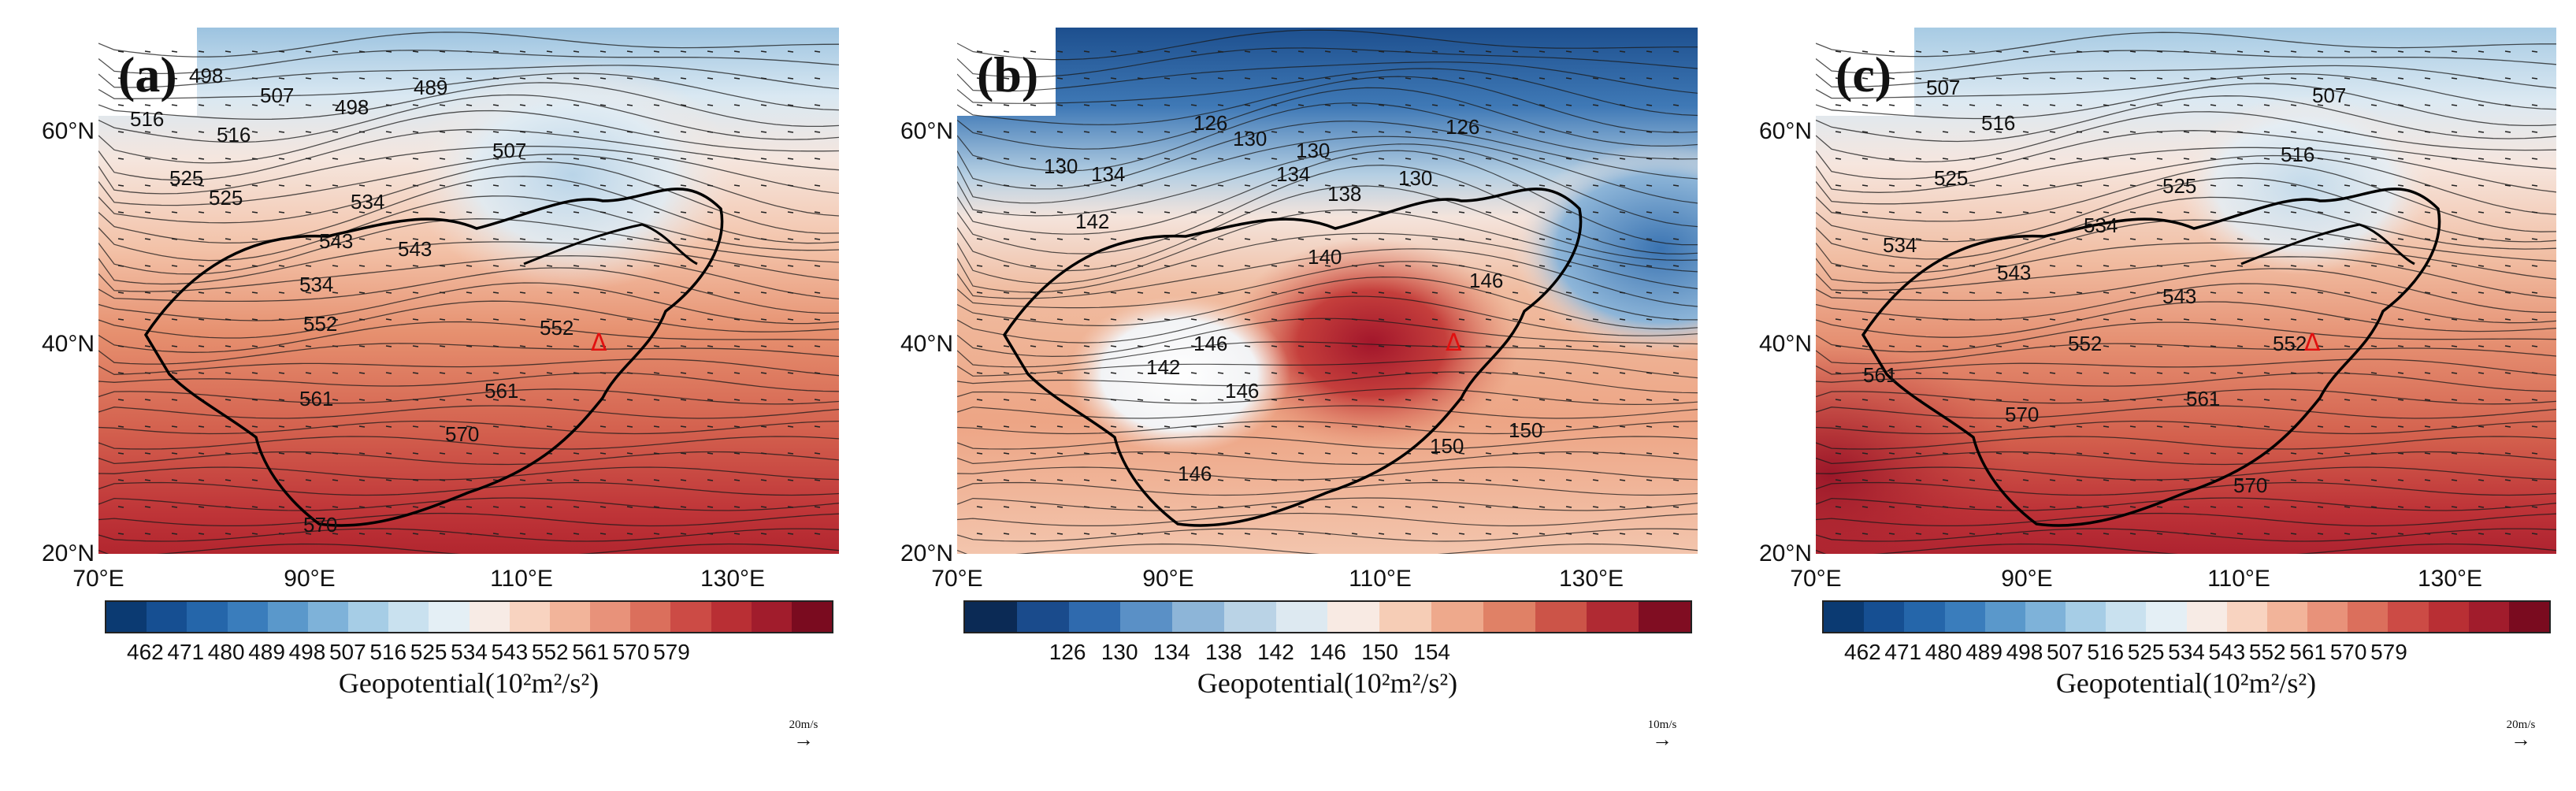  I want to click on contour-label: 134, so click(1293, 174).